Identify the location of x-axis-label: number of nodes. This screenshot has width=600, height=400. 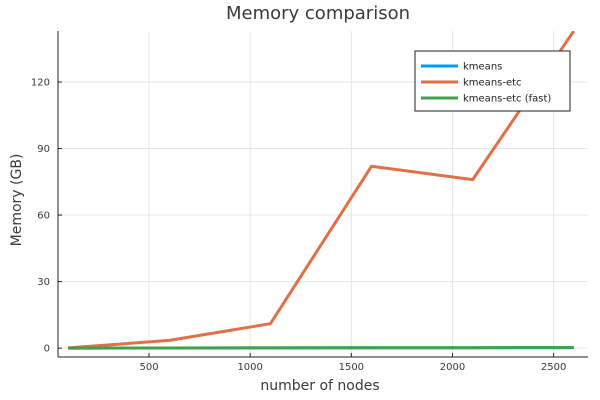
(319, 386).